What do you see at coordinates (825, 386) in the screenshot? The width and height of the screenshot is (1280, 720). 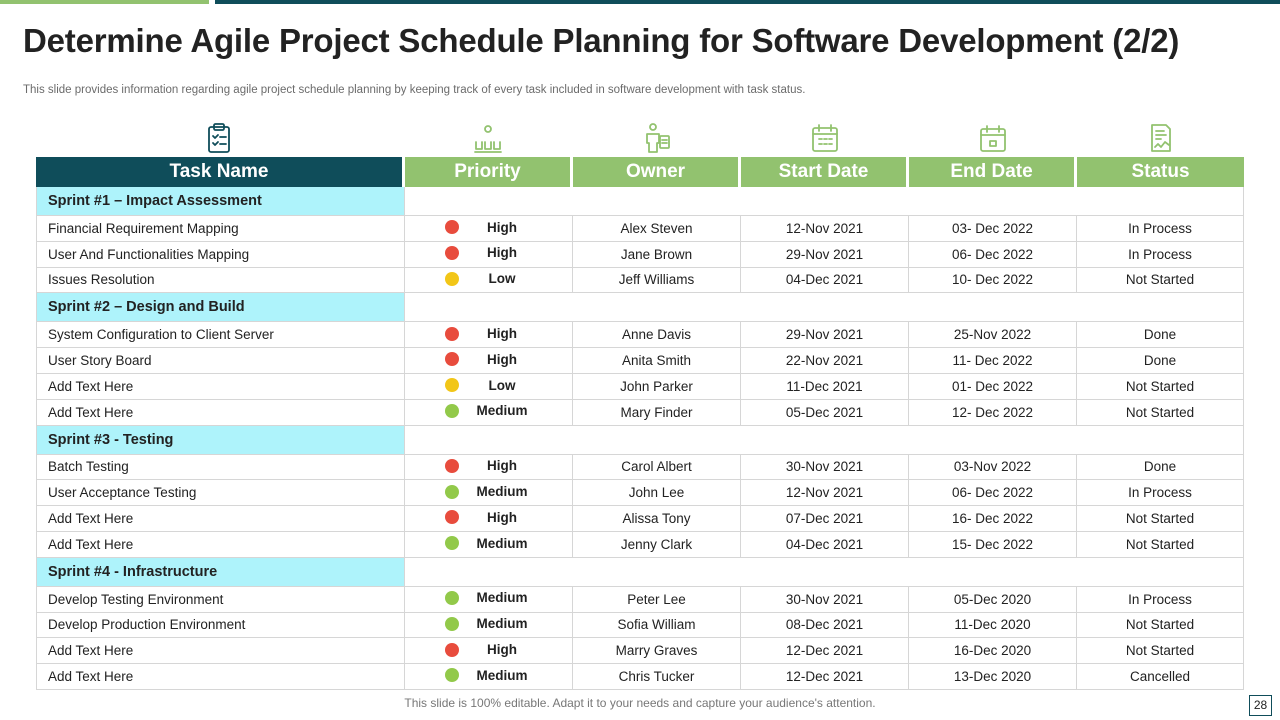 I see `start-date-cell: 11-Dec 2021` at bounding box center [825, 386].